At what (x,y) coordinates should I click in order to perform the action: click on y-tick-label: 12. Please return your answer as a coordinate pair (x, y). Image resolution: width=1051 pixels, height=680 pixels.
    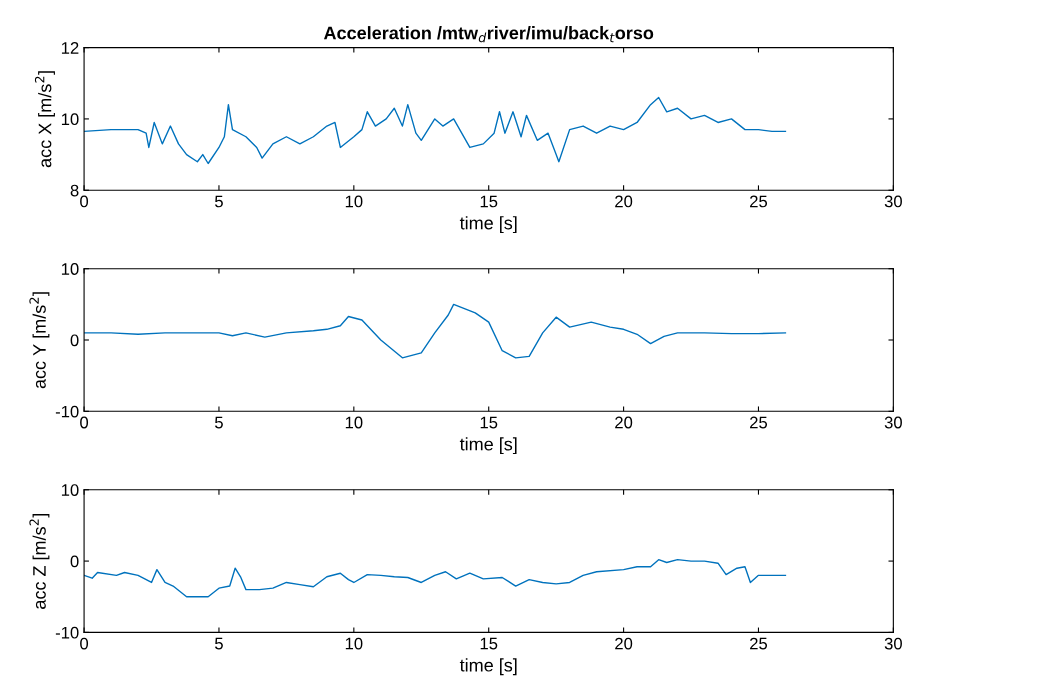
    Looking at the image, I should click on (70, 48).